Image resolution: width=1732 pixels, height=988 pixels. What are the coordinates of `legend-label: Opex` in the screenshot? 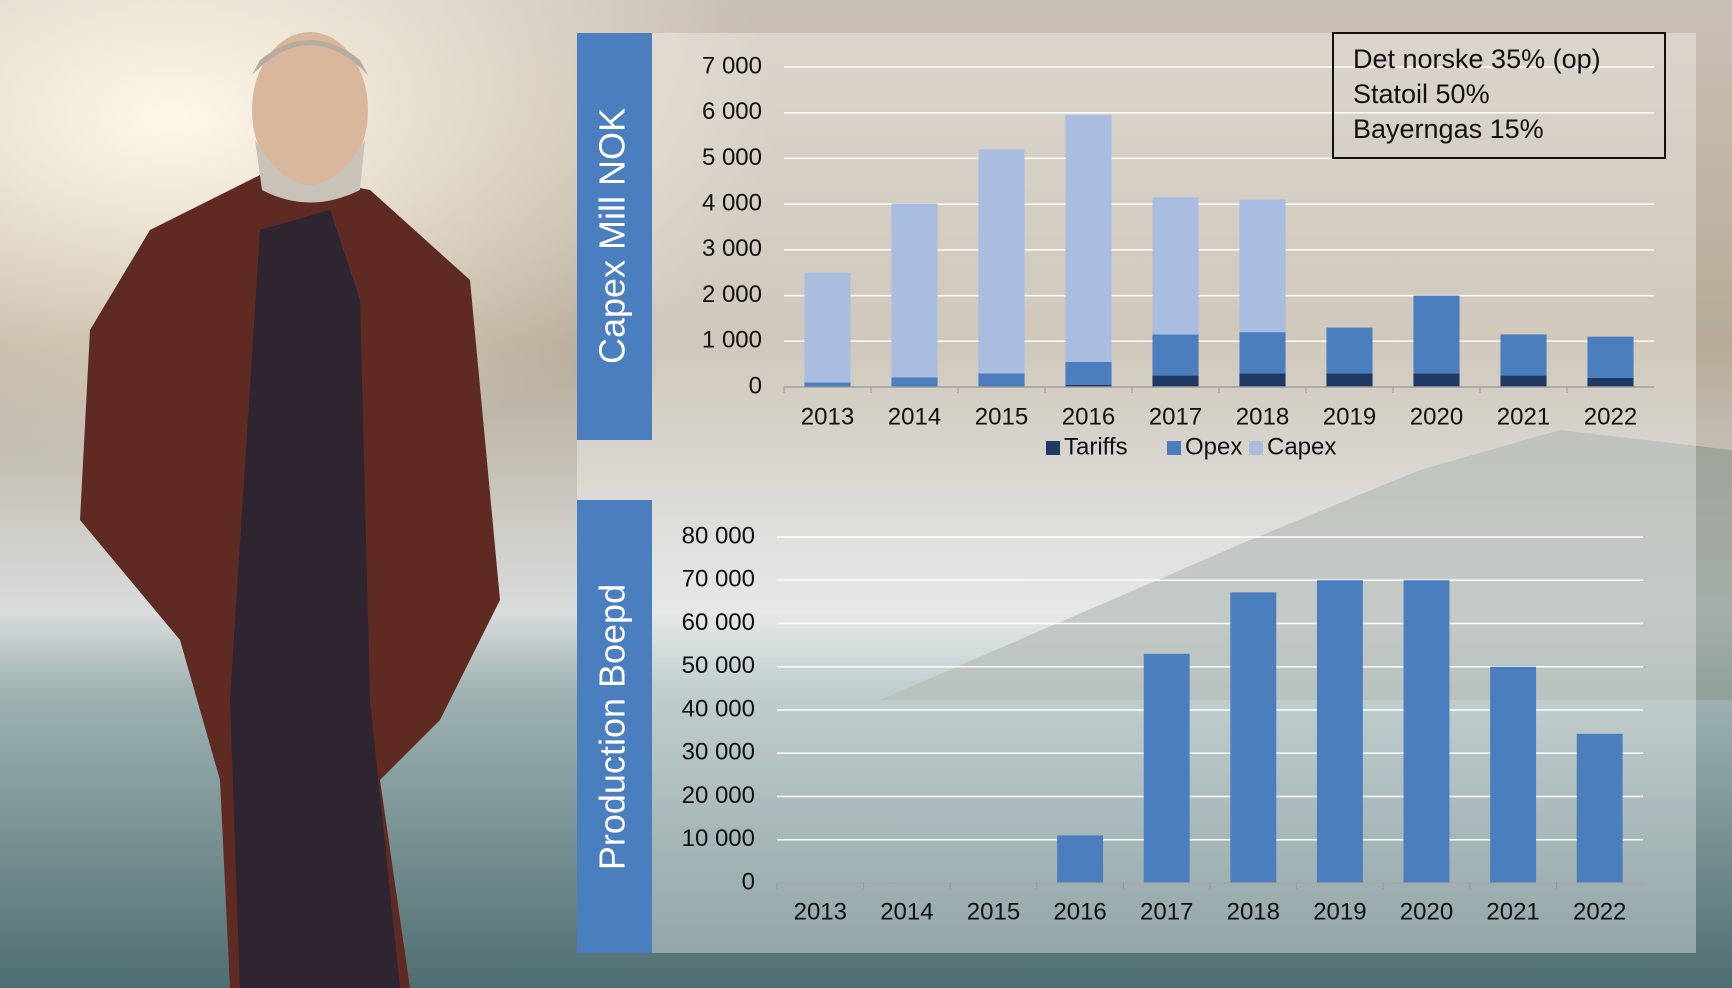 It's located at (1213, 446).